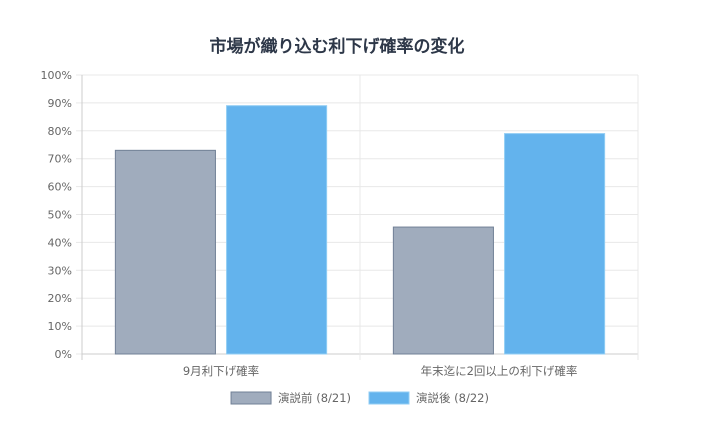 The image size is (706, 431). What do you see at coordinates (60, 103) in the screenshot?
I see `y-tick-label: 90%` at bounding box center [60, 103].